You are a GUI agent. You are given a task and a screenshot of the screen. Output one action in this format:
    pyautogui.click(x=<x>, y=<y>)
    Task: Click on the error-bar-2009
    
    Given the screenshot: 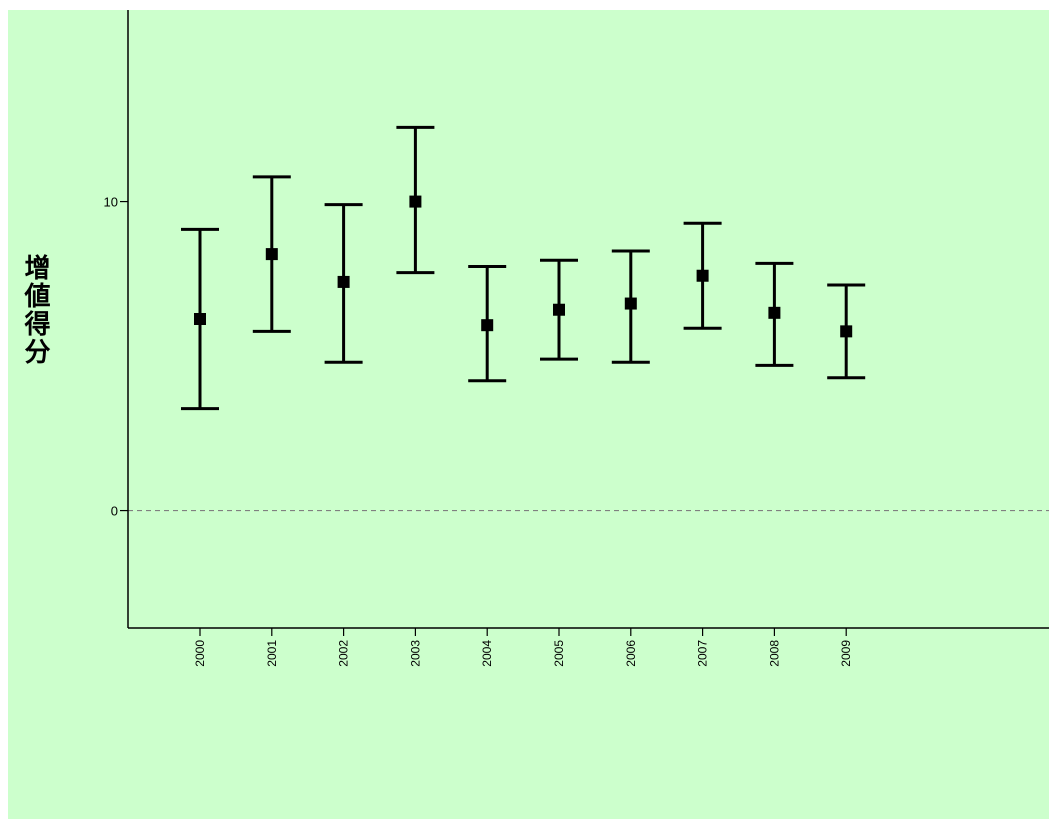 What is the action you would take?
    pyautogui.click(x=846, y=331)
    